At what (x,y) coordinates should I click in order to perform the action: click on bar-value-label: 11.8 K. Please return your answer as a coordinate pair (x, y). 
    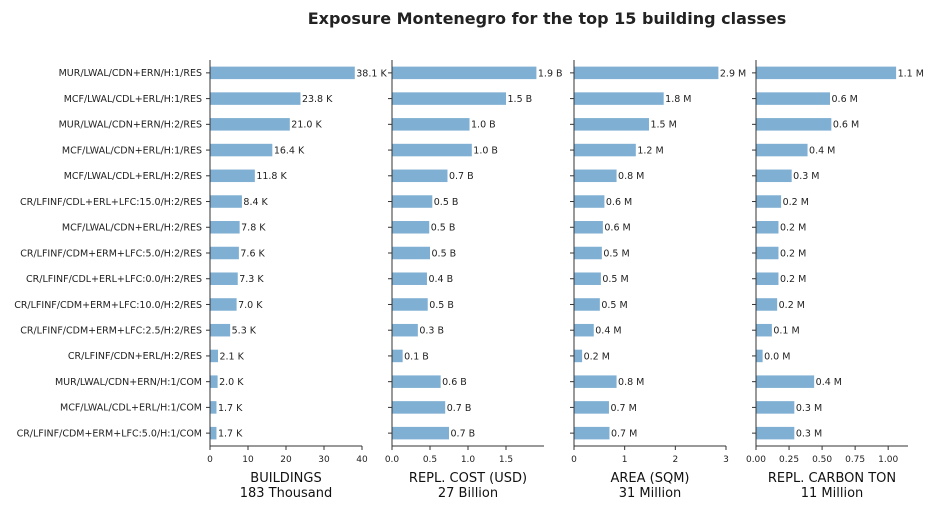
    Looking at the image, I should click on (271, 176).